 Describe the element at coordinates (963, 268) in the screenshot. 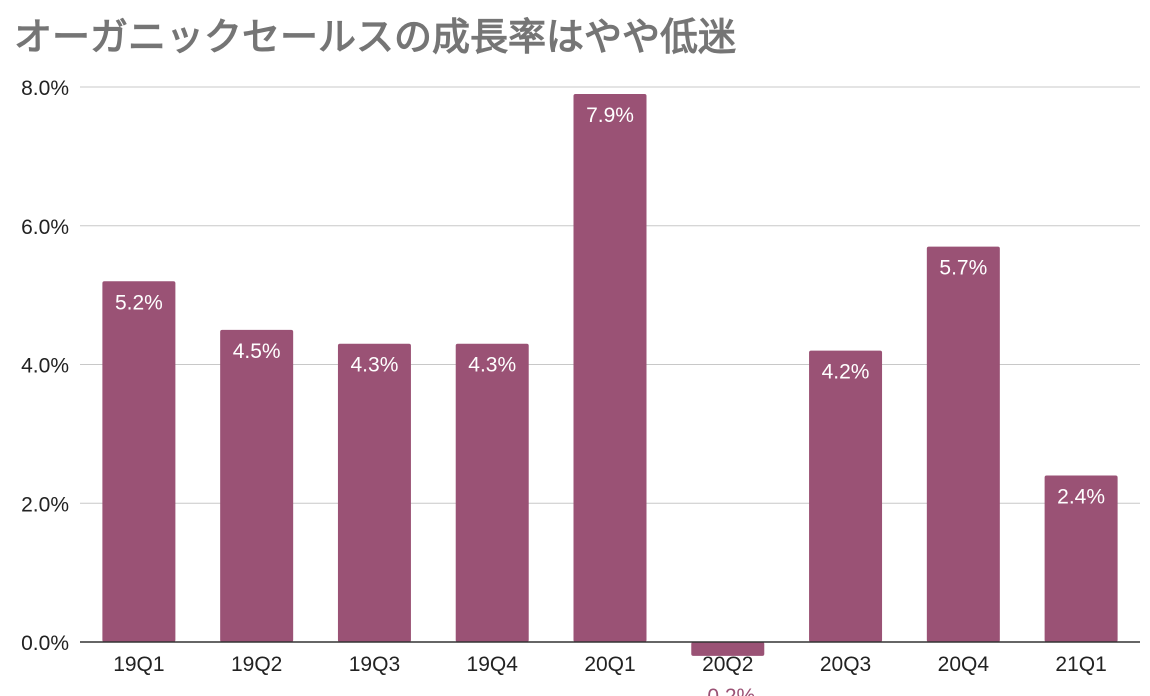

I see `data-label-20q4: 5.7%` at that location.